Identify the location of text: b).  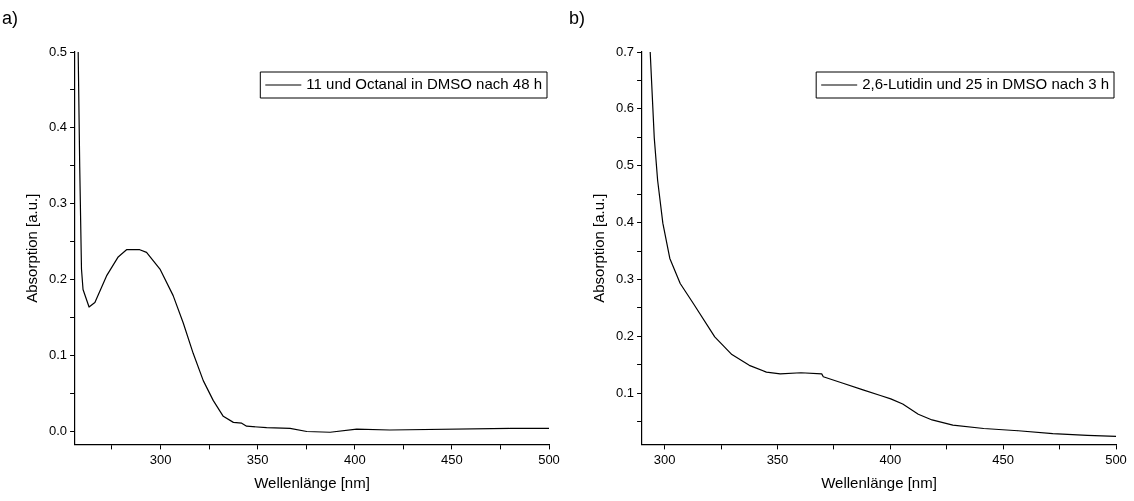
(577, 18).